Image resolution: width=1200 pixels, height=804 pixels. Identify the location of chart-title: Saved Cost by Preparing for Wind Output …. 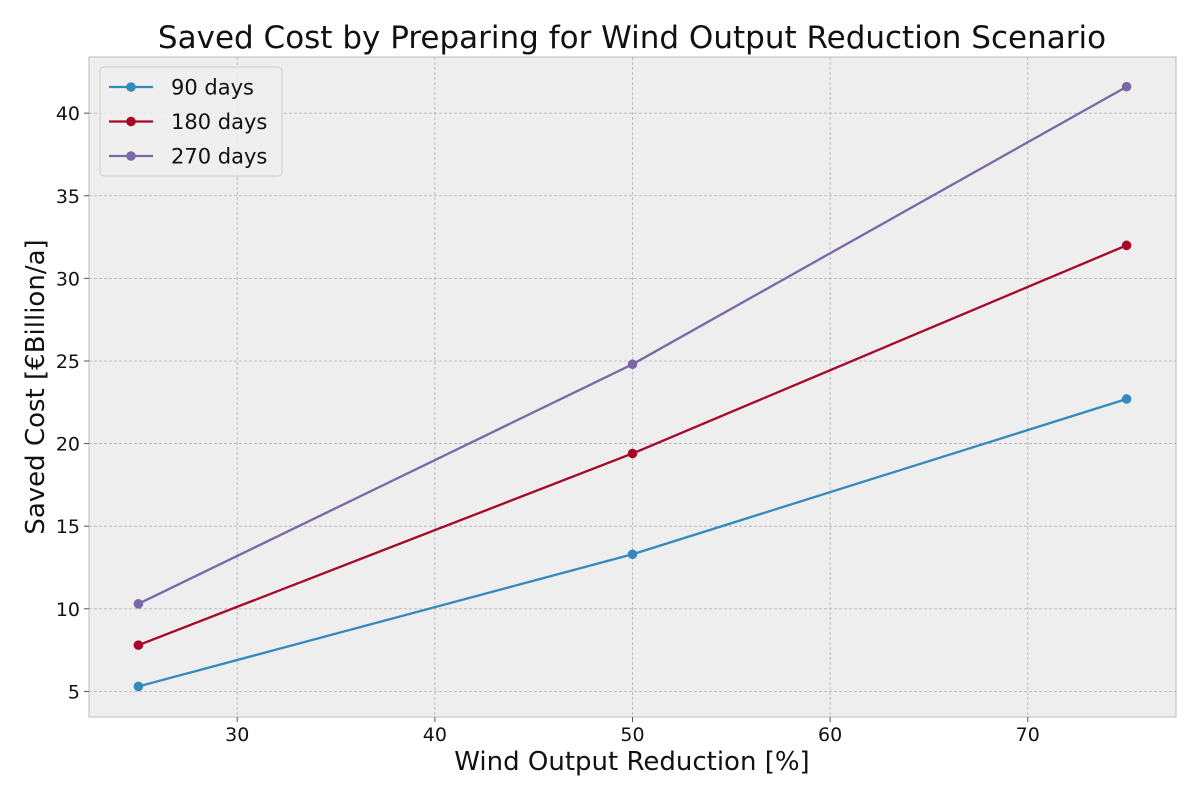
(632, 38).